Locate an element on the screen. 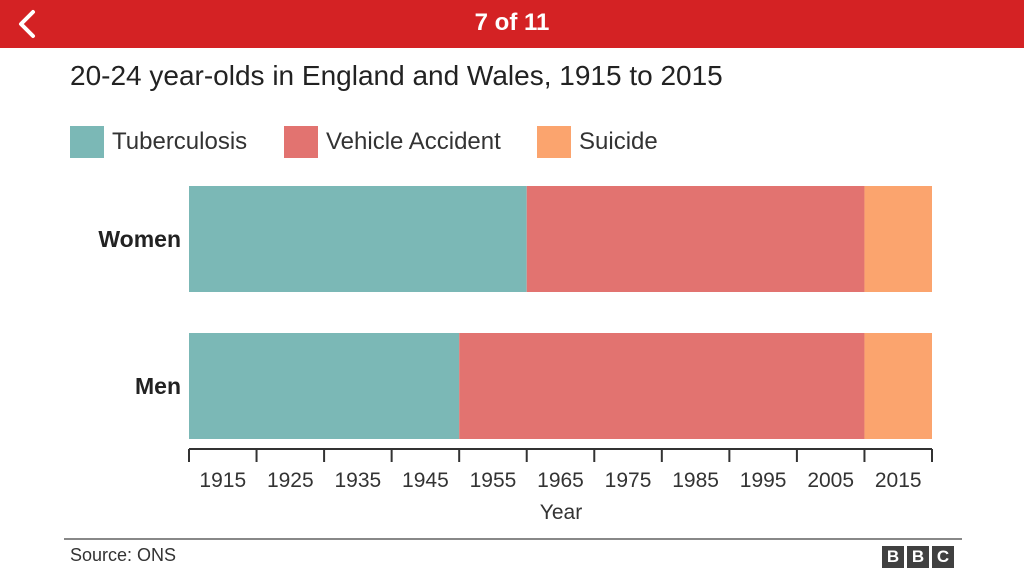 Image resolution: width=1024 pixels, height=575 pixels. bar-men-suicide is located at coordinates (898, 386).